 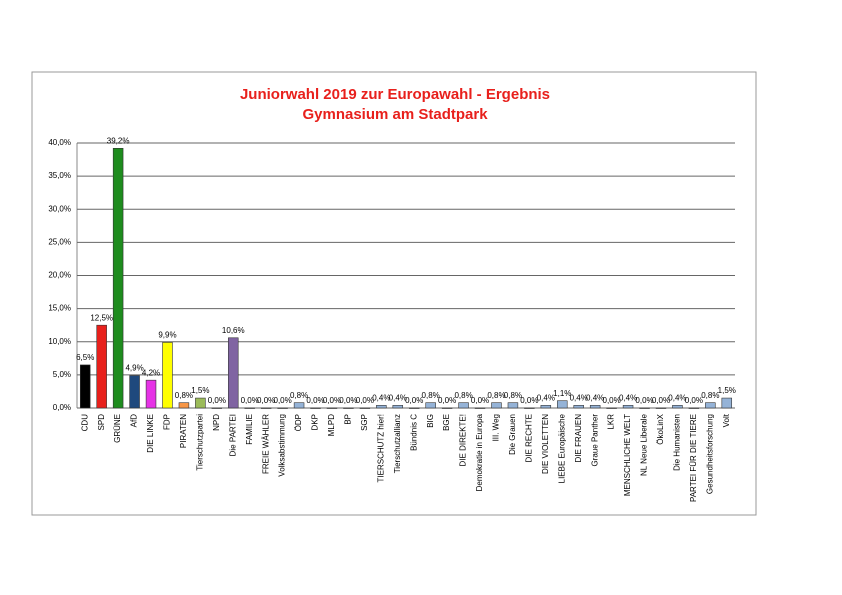 I want to click on x-tick-label: DIE DIREKTE!, so click(x=463, y=440).